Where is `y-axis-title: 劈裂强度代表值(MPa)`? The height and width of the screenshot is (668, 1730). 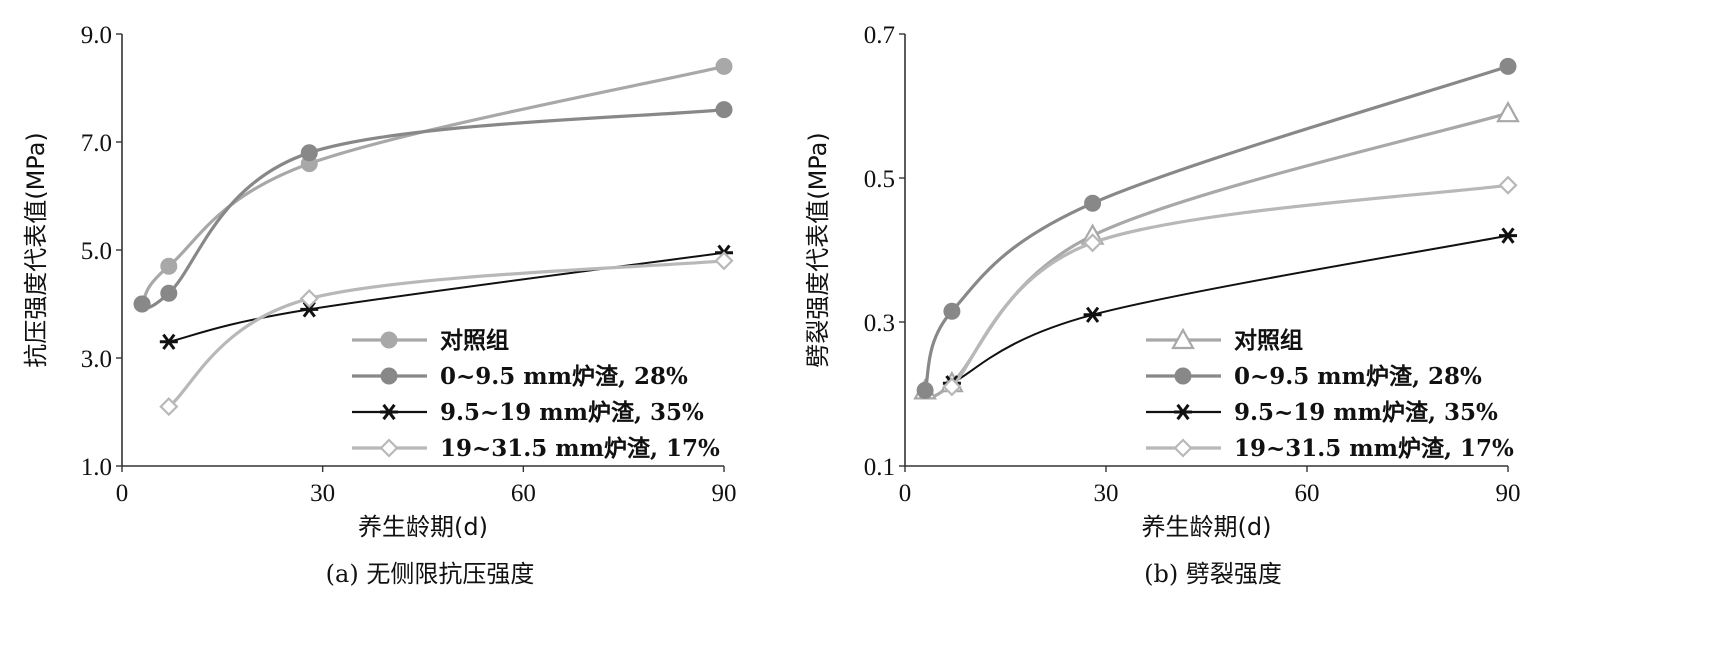
y-axis-title: 劈裂强度代表值(MPa) is located at coordinates (818, 250).